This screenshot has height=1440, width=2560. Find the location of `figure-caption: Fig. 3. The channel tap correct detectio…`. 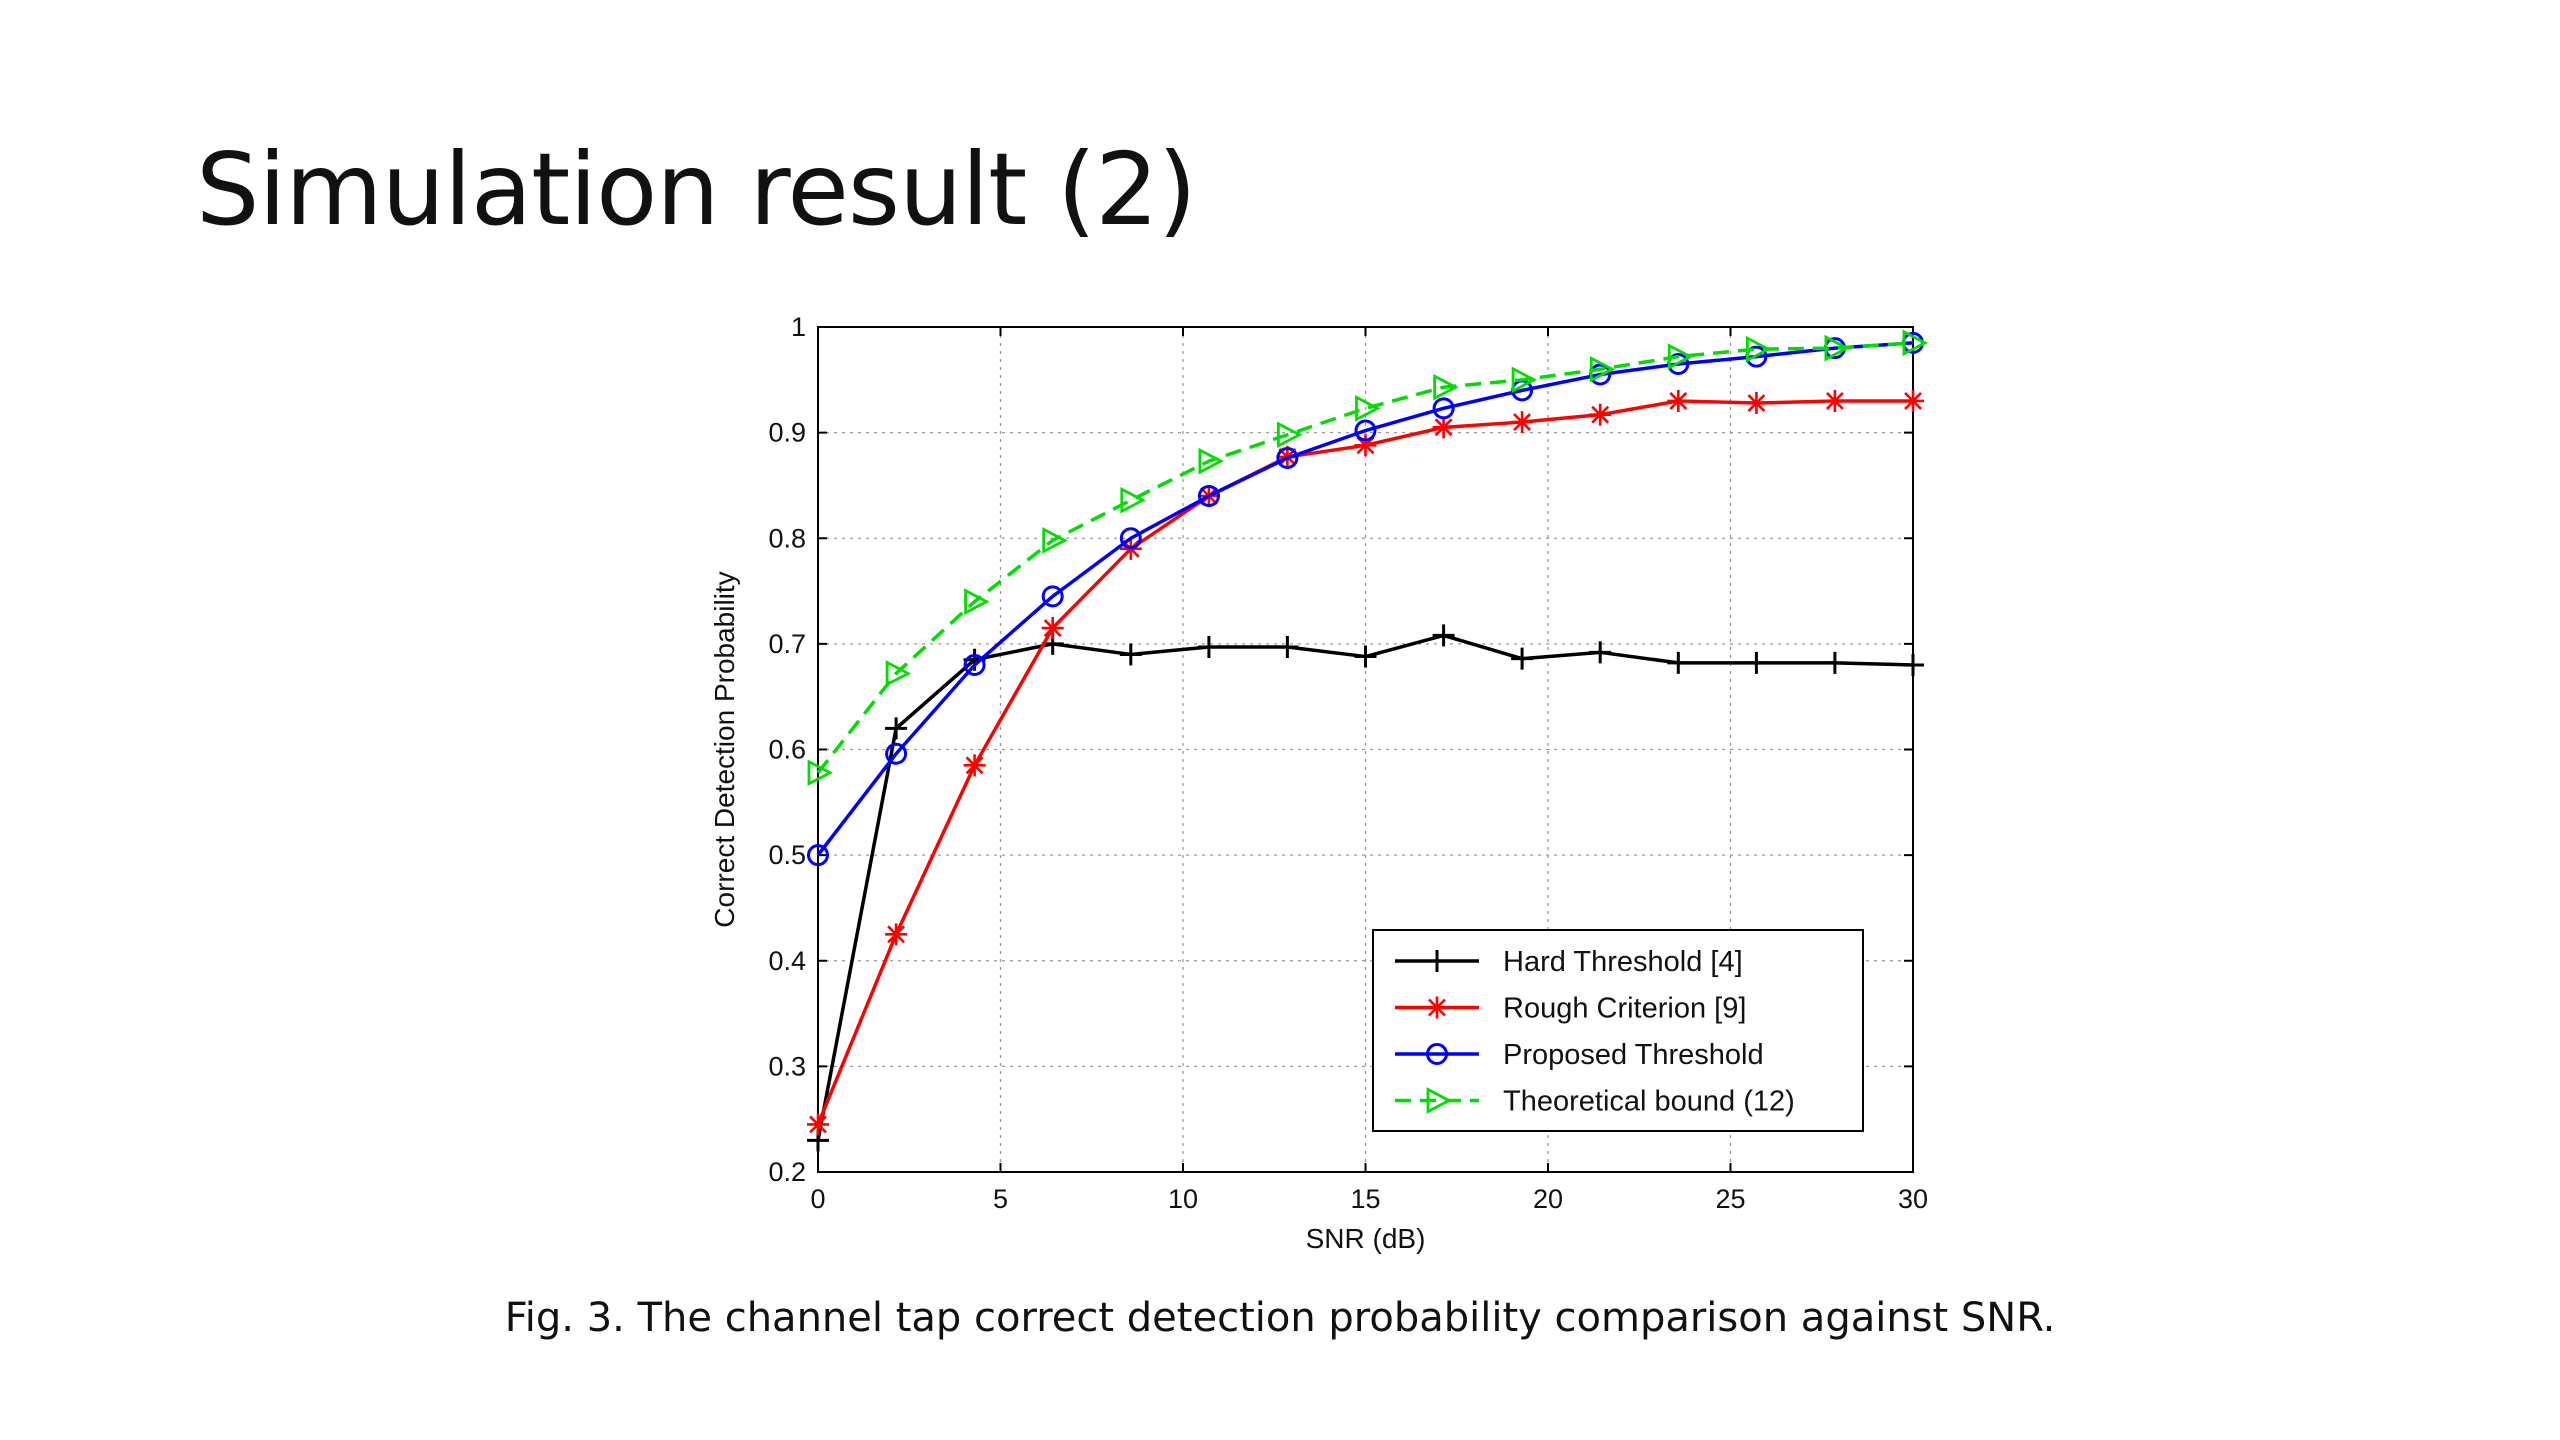

figure-caption: Fig. 3. The channel tap correct detectio… is located at coordinates (1280, 1318).